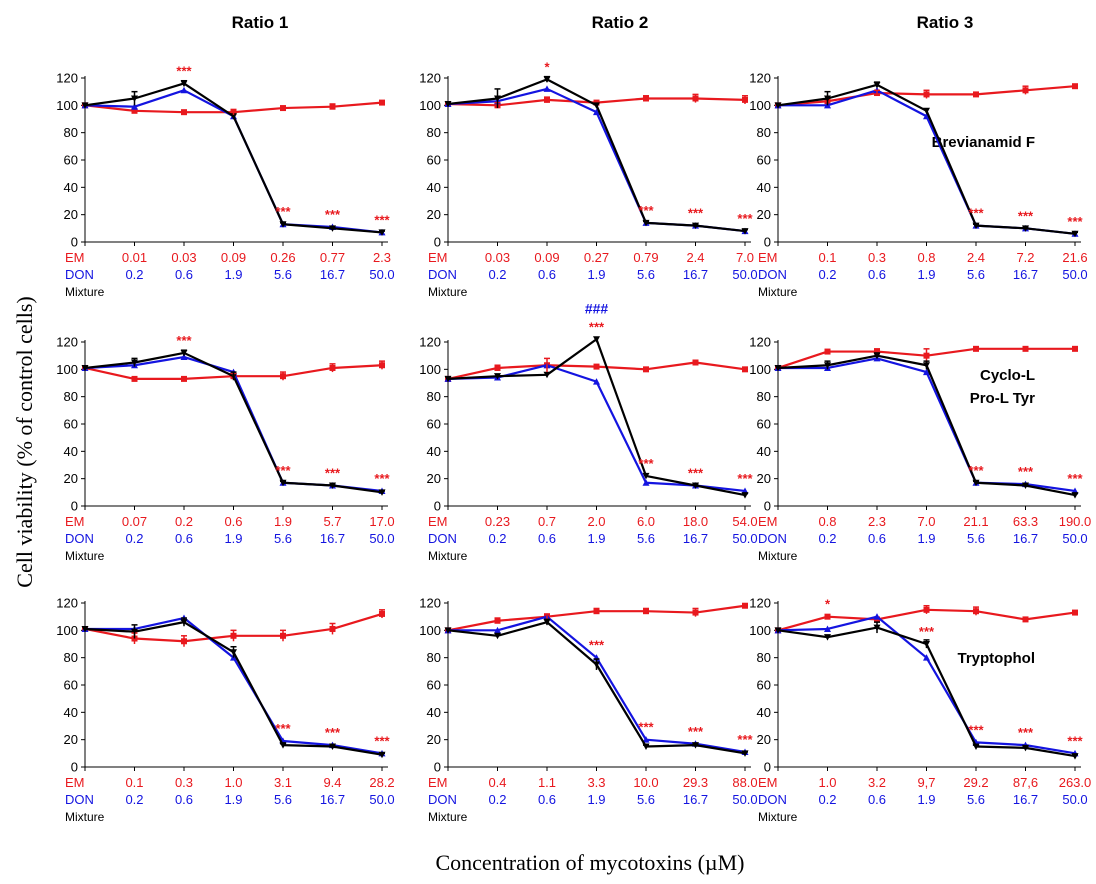 The width and height of the screenshot is (1096, 884). I want to click on em-concentration: 0.4, so click(497, 782).